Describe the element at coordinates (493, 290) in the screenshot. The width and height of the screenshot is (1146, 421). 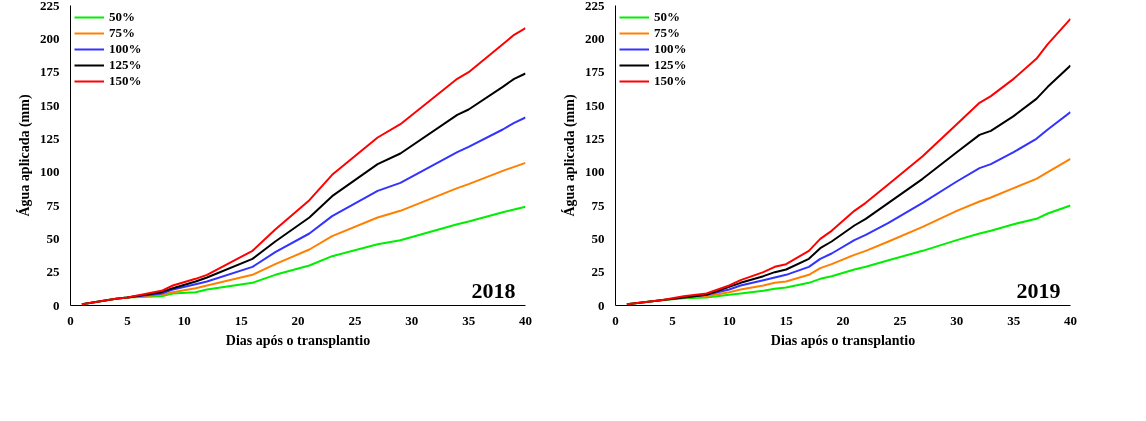
I see `annotation: 2018` at that location.